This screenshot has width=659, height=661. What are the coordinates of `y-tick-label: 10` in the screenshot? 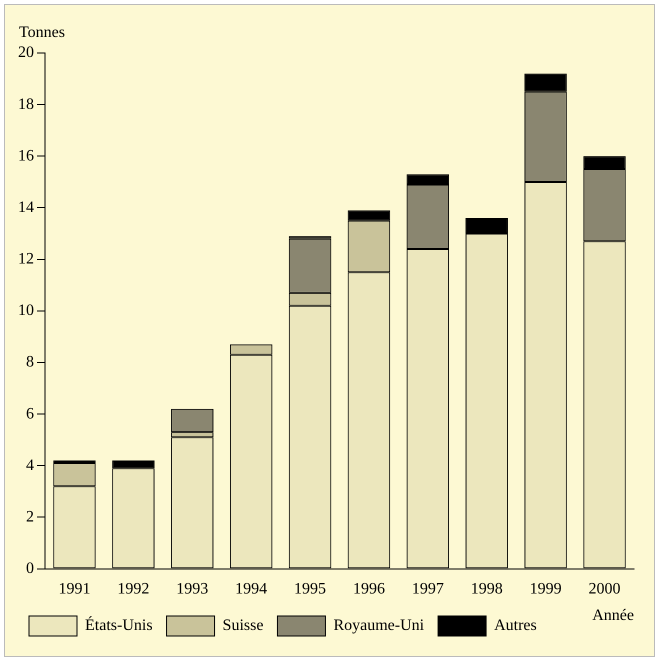 It's located at (26, 311).